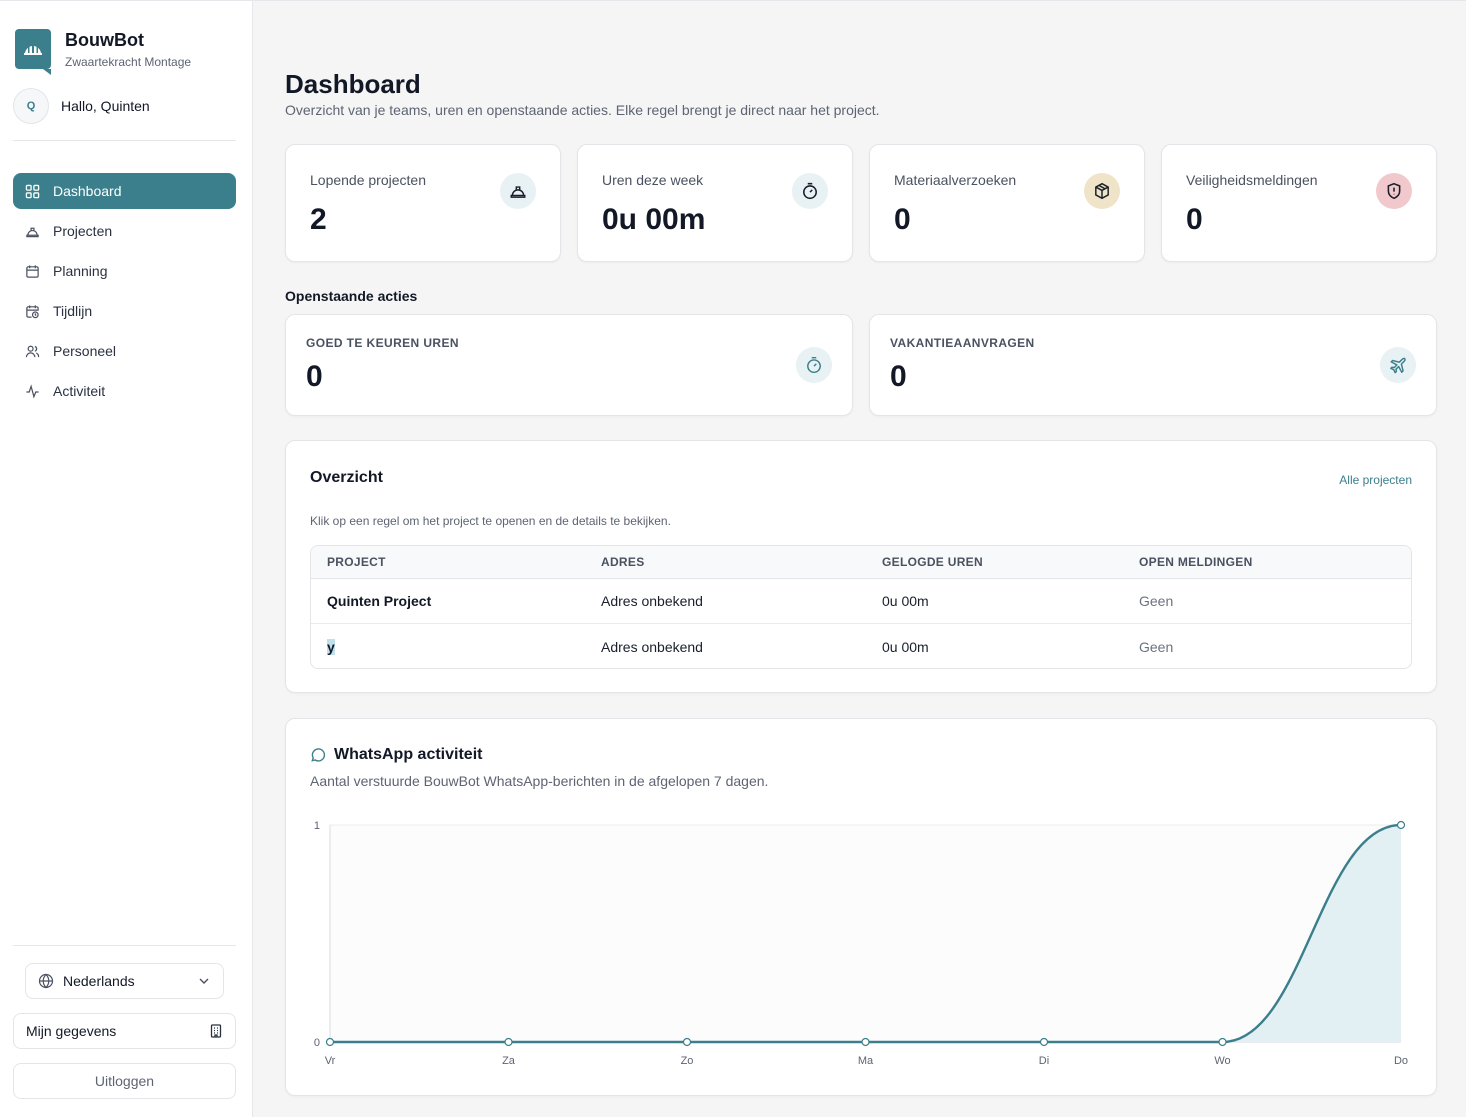 This screenshot has height=1117, width=1466. I want to click on stat-value: 2, so click(318, 219).